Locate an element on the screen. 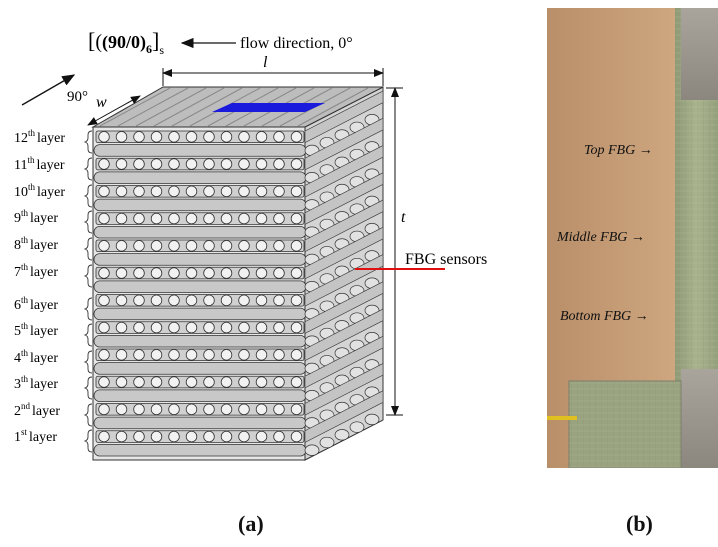 This screenshot has width=718, height=547. layer-label-9: 9th layer is located at coordinates (36, 217).